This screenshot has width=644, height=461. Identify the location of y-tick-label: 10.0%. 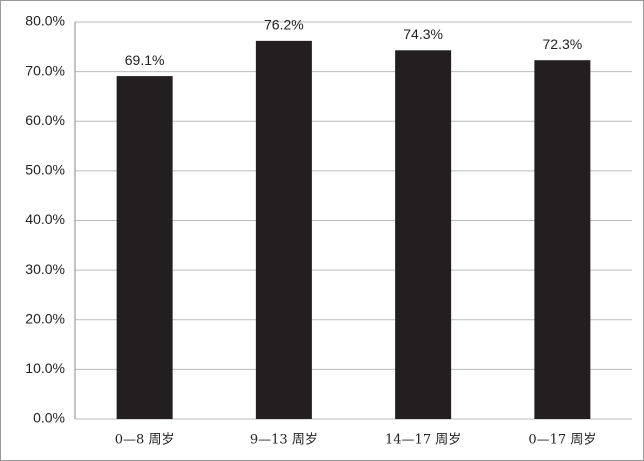
(45, 368).